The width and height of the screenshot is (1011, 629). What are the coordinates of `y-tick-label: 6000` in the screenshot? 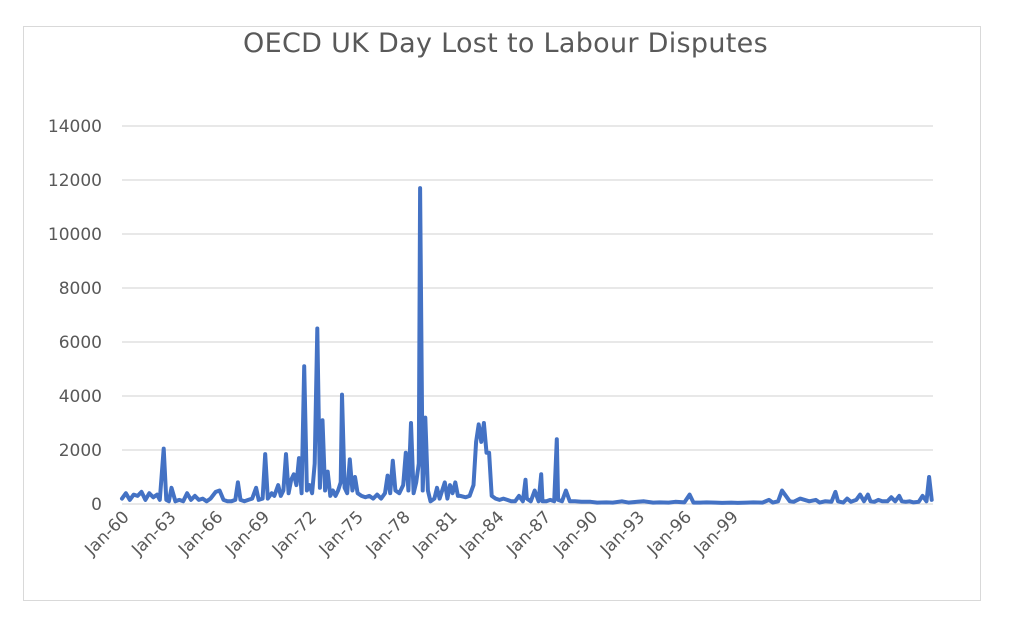 It's located at (80, 343).